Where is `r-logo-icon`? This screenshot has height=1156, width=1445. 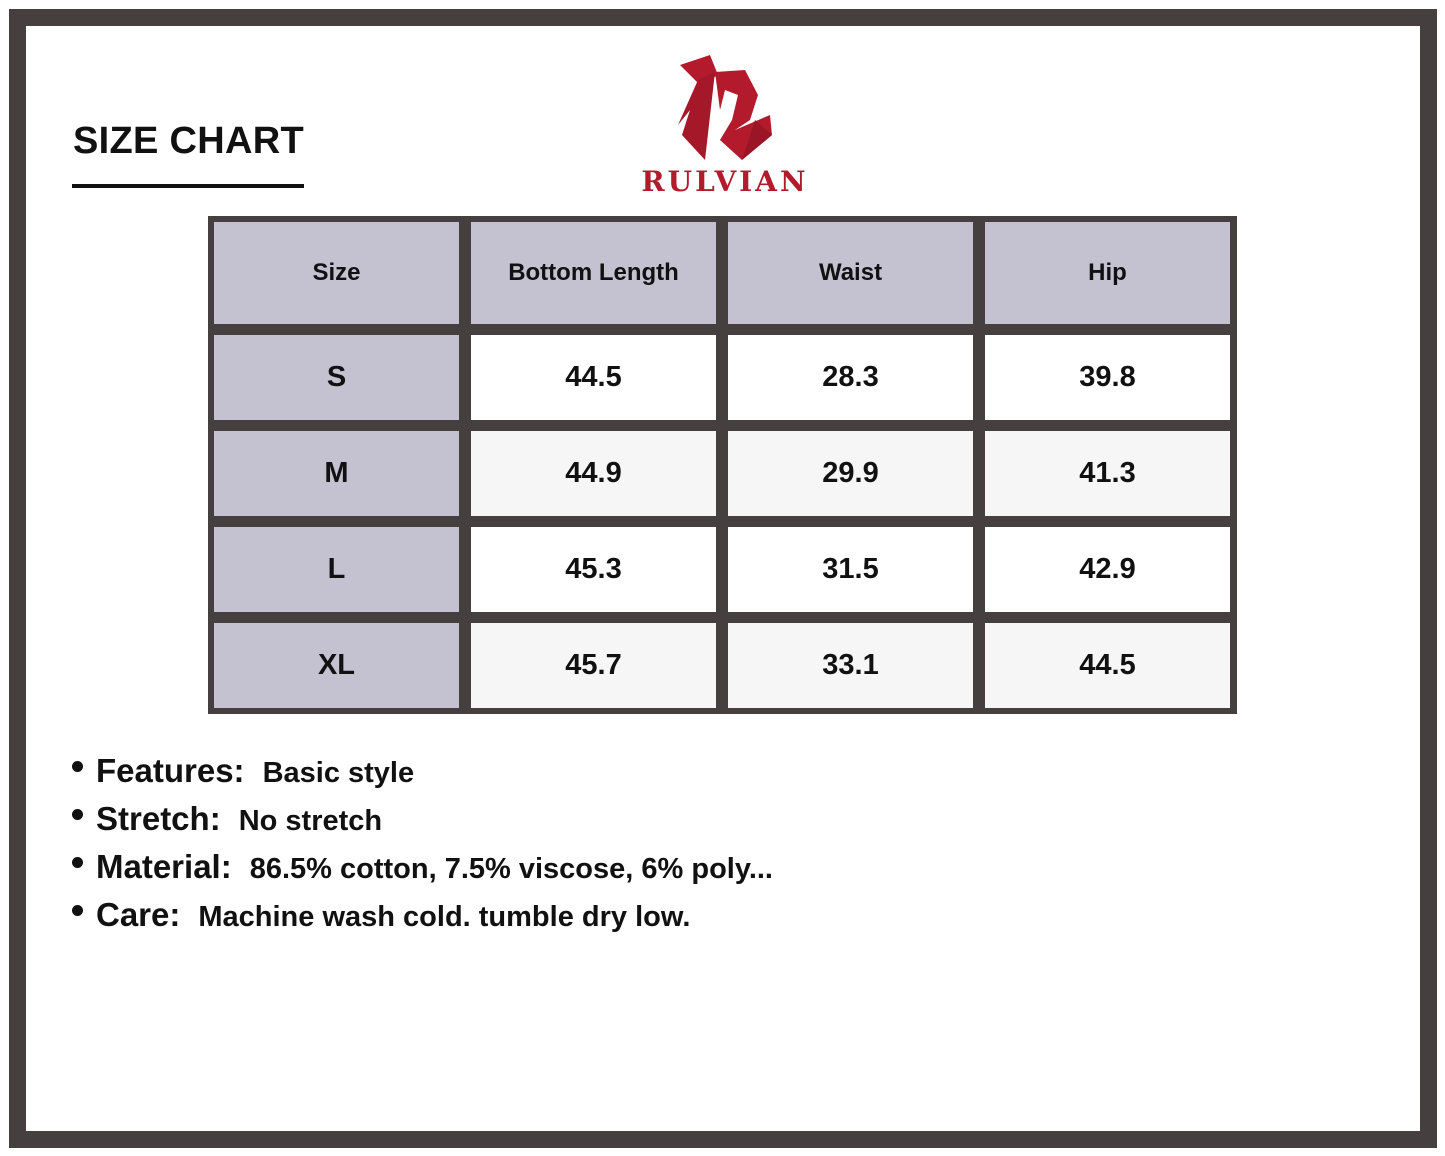
r-logo-icon is located at coordinates (725, 107).